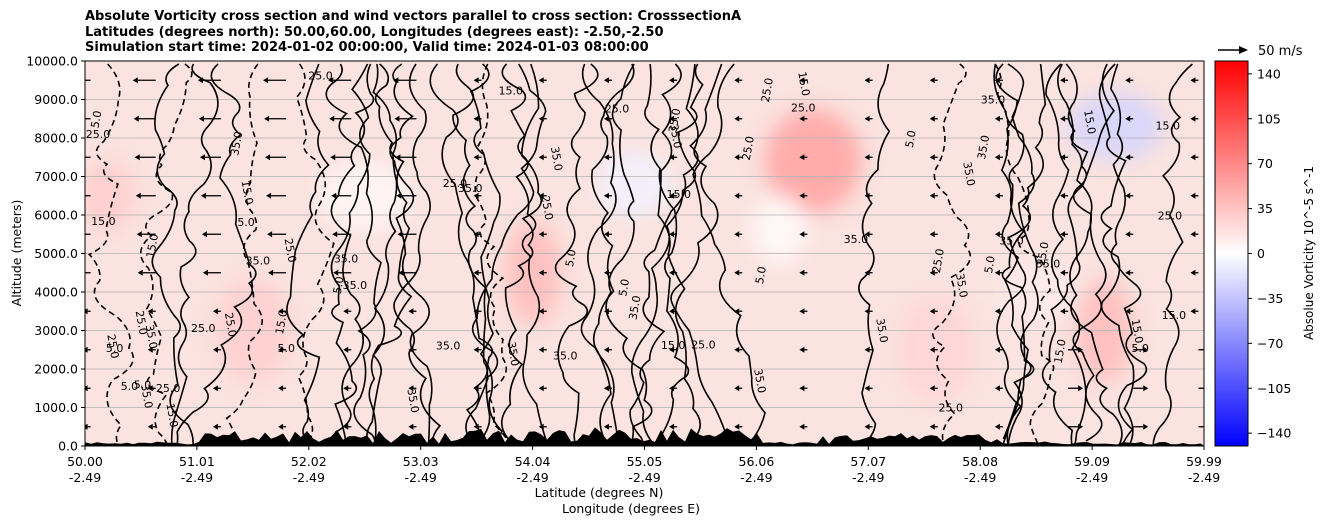 The width and height of the screenshot is (1332, 526). I want to click on x-tick-label-lat: 55.05, so click(645, 461).